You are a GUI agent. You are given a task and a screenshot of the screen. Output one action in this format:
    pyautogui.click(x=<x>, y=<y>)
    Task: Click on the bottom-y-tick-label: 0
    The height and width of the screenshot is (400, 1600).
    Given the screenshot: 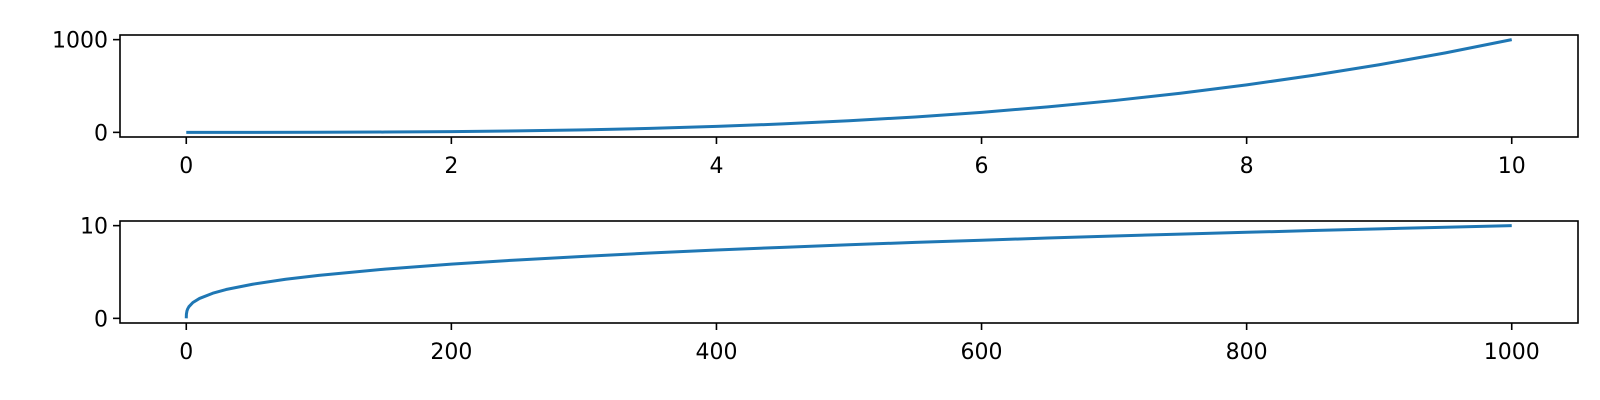 What is the action you would take?
    pyautogui.click(x=101, y=319)
    